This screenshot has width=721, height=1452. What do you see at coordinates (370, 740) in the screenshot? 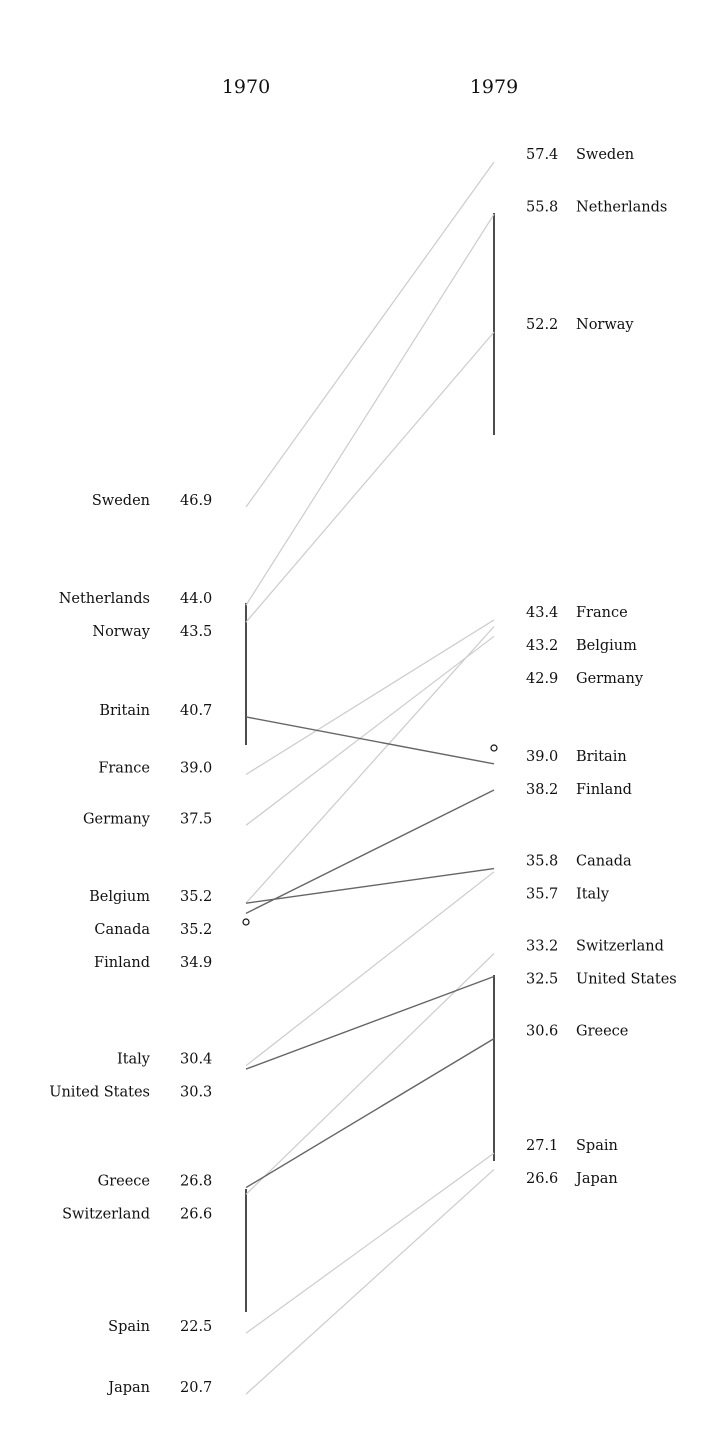
I see `slope-line-britain` at bounding box center [370, 740].